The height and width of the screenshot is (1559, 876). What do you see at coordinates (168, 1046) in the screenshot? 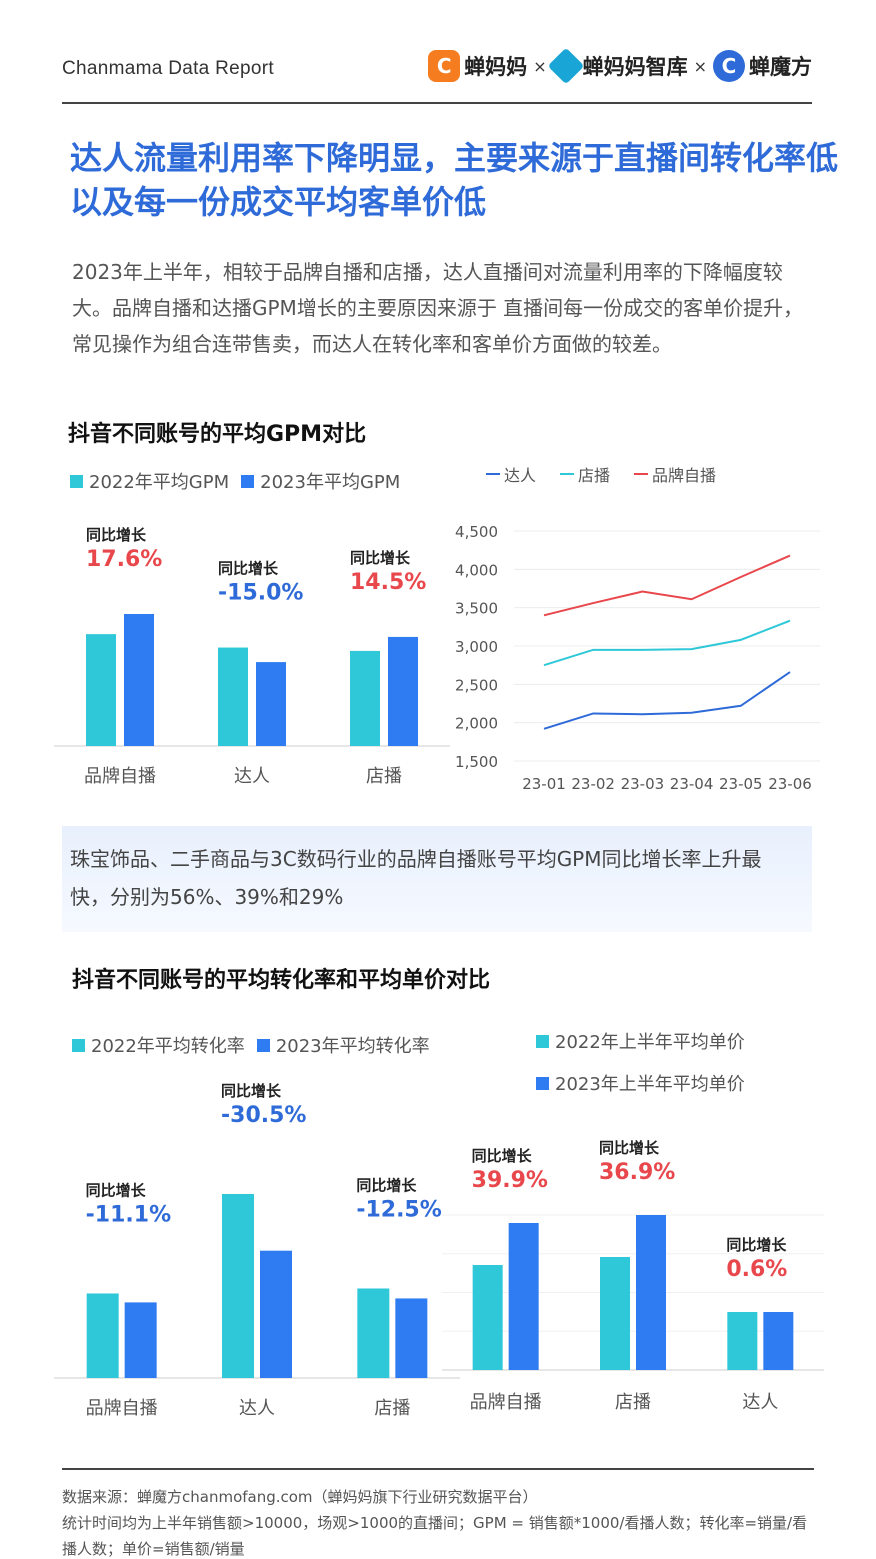
I see `legend-label-conv-2022: 2022年平均转化率` at bounding box center [168, 1046].